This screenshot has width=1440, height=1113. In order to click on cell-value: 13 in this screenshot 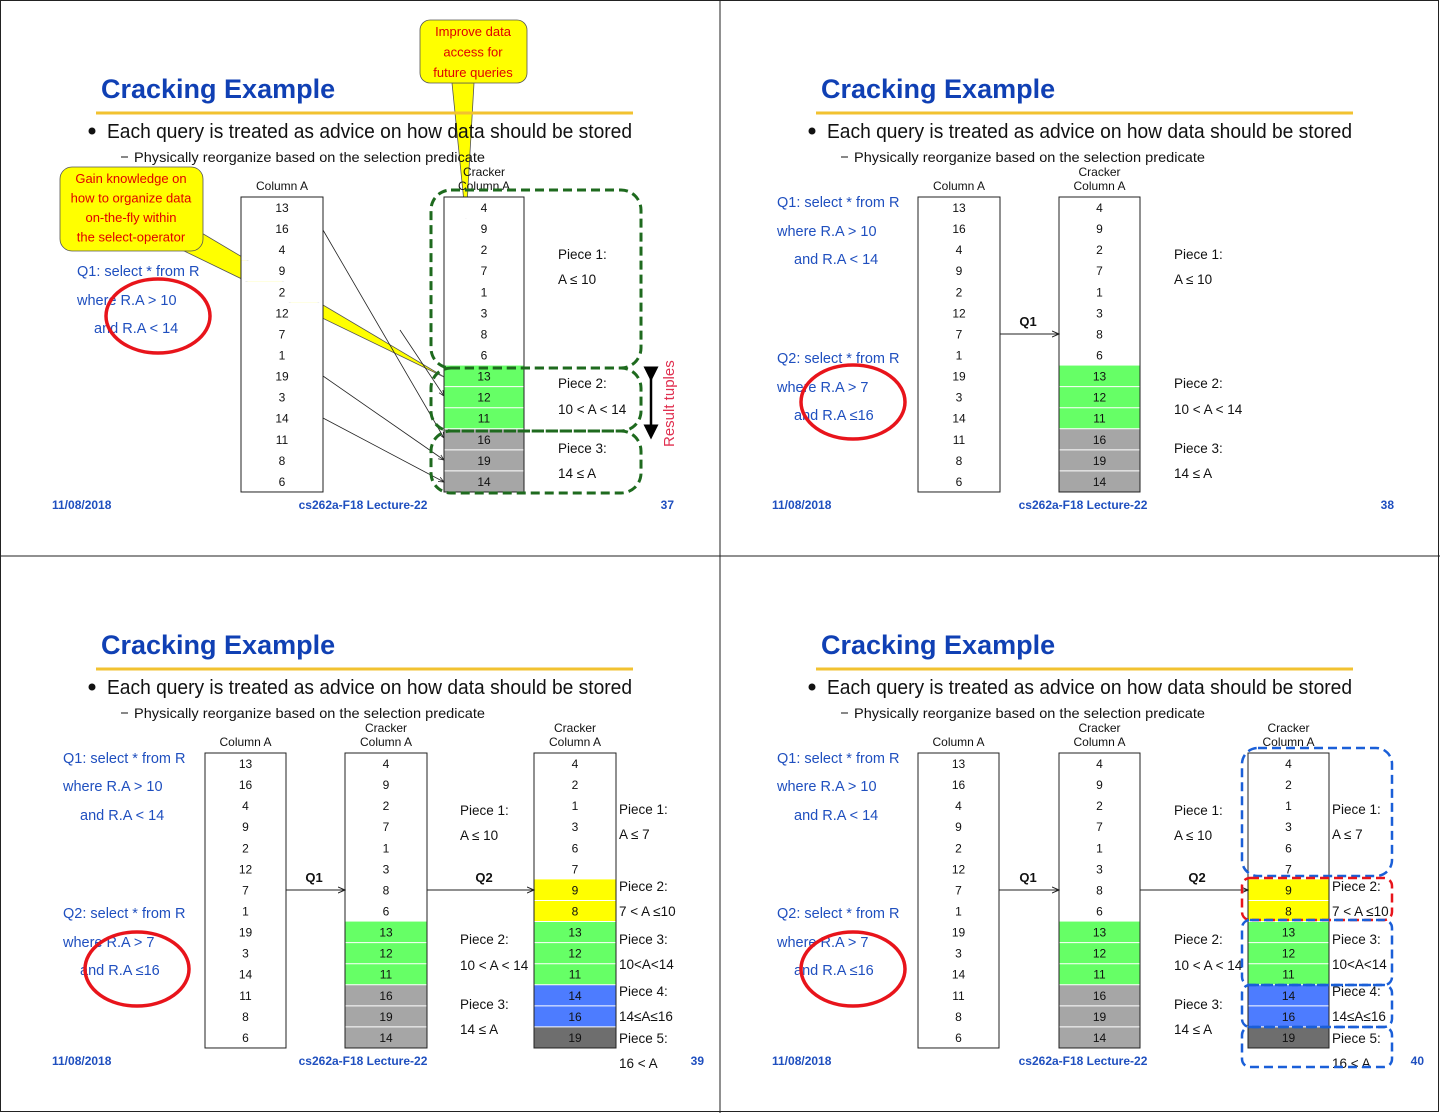, I will do `click(282, 208)`.